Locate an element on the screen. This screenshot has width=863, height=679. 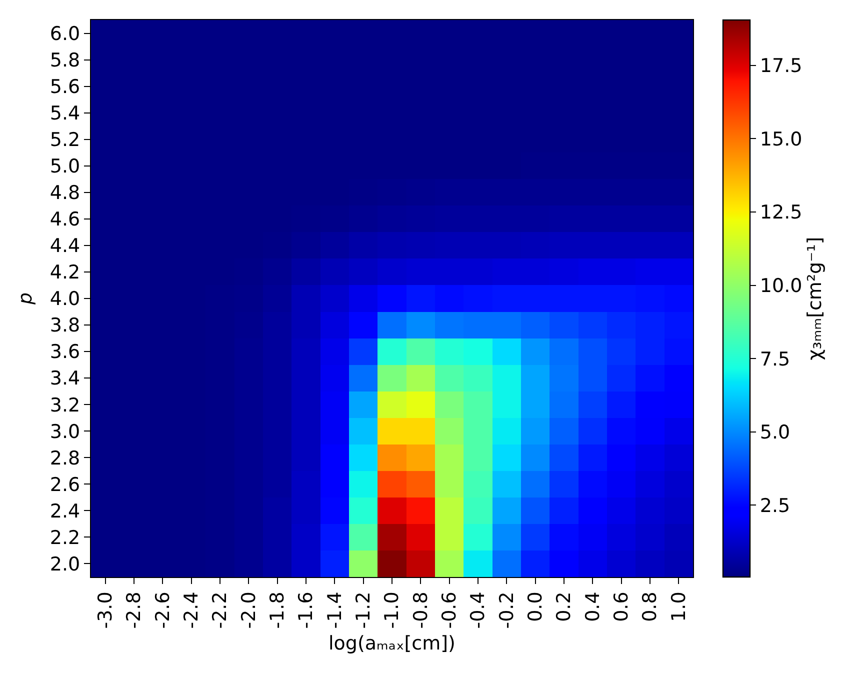
x-tick-label: 0.8 is located at coordinates (650, 607).